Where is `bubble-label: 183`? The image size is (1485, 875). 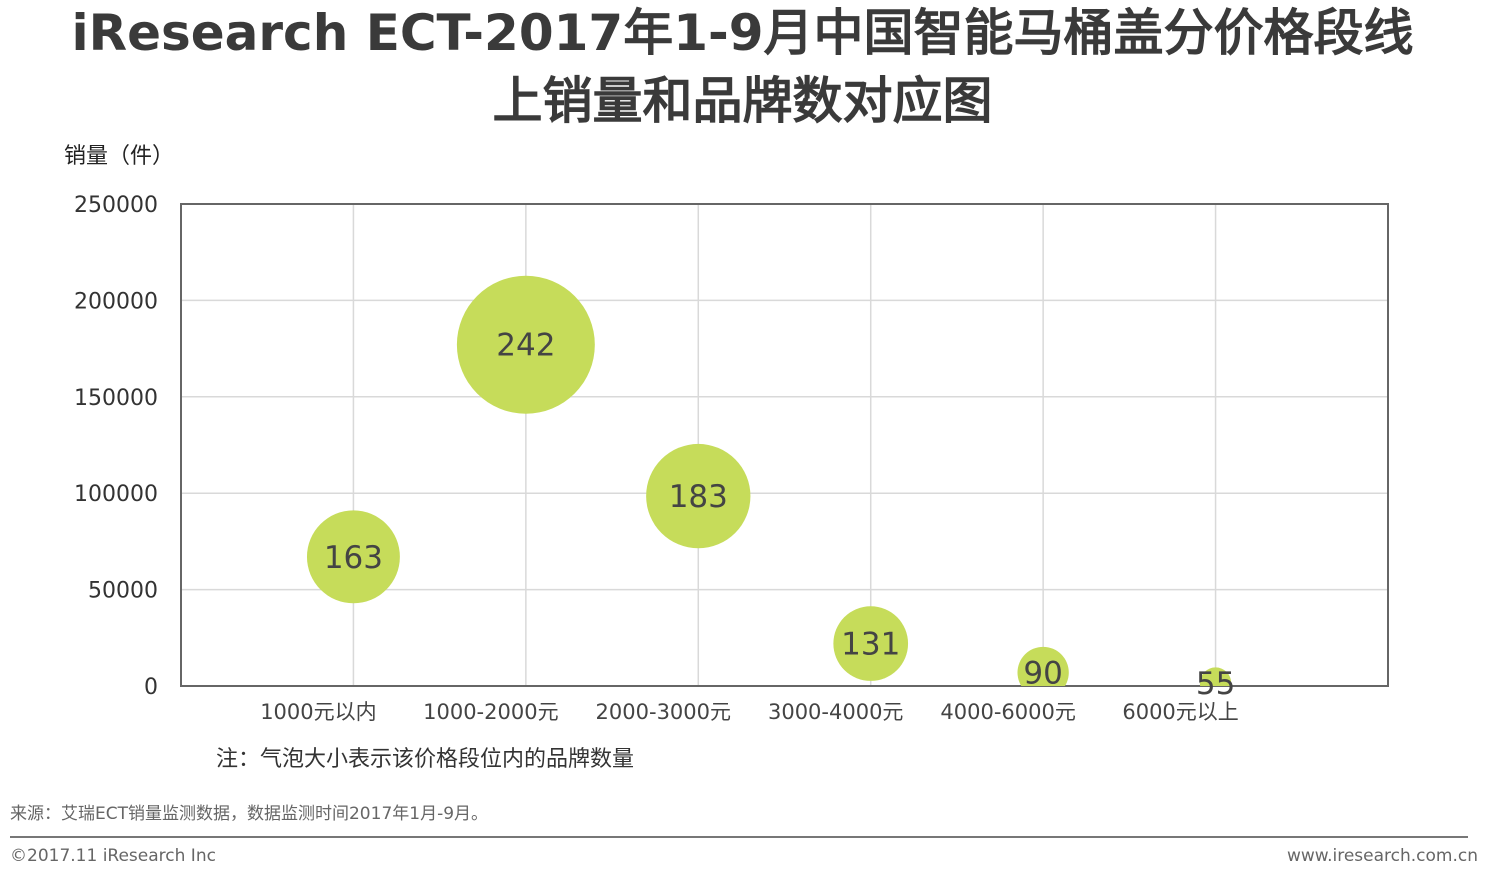 bubble-label: 183 is located at coordinates (698, 497).